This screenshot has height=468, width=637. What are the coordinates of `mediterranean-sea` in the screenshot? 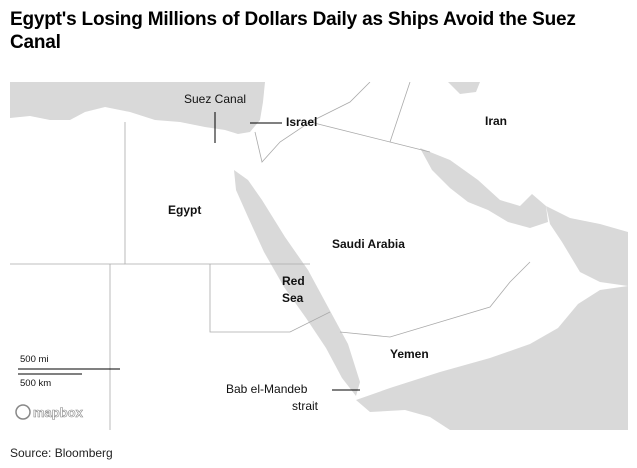 It's located at (137, 108).